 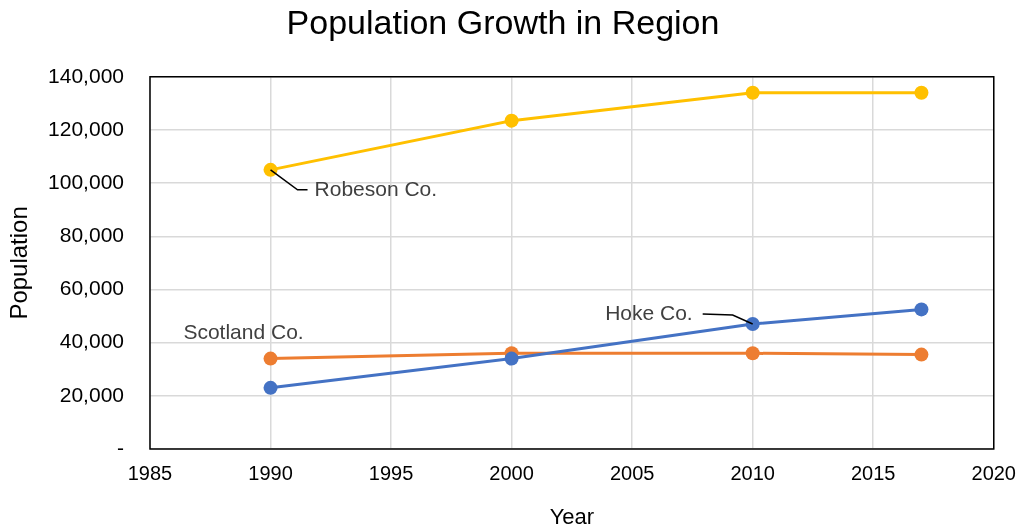 What do you see at coordinates (19, 263) in the screenshot?
I see `y-axis-title: Population` at bounding box center [19, 263].